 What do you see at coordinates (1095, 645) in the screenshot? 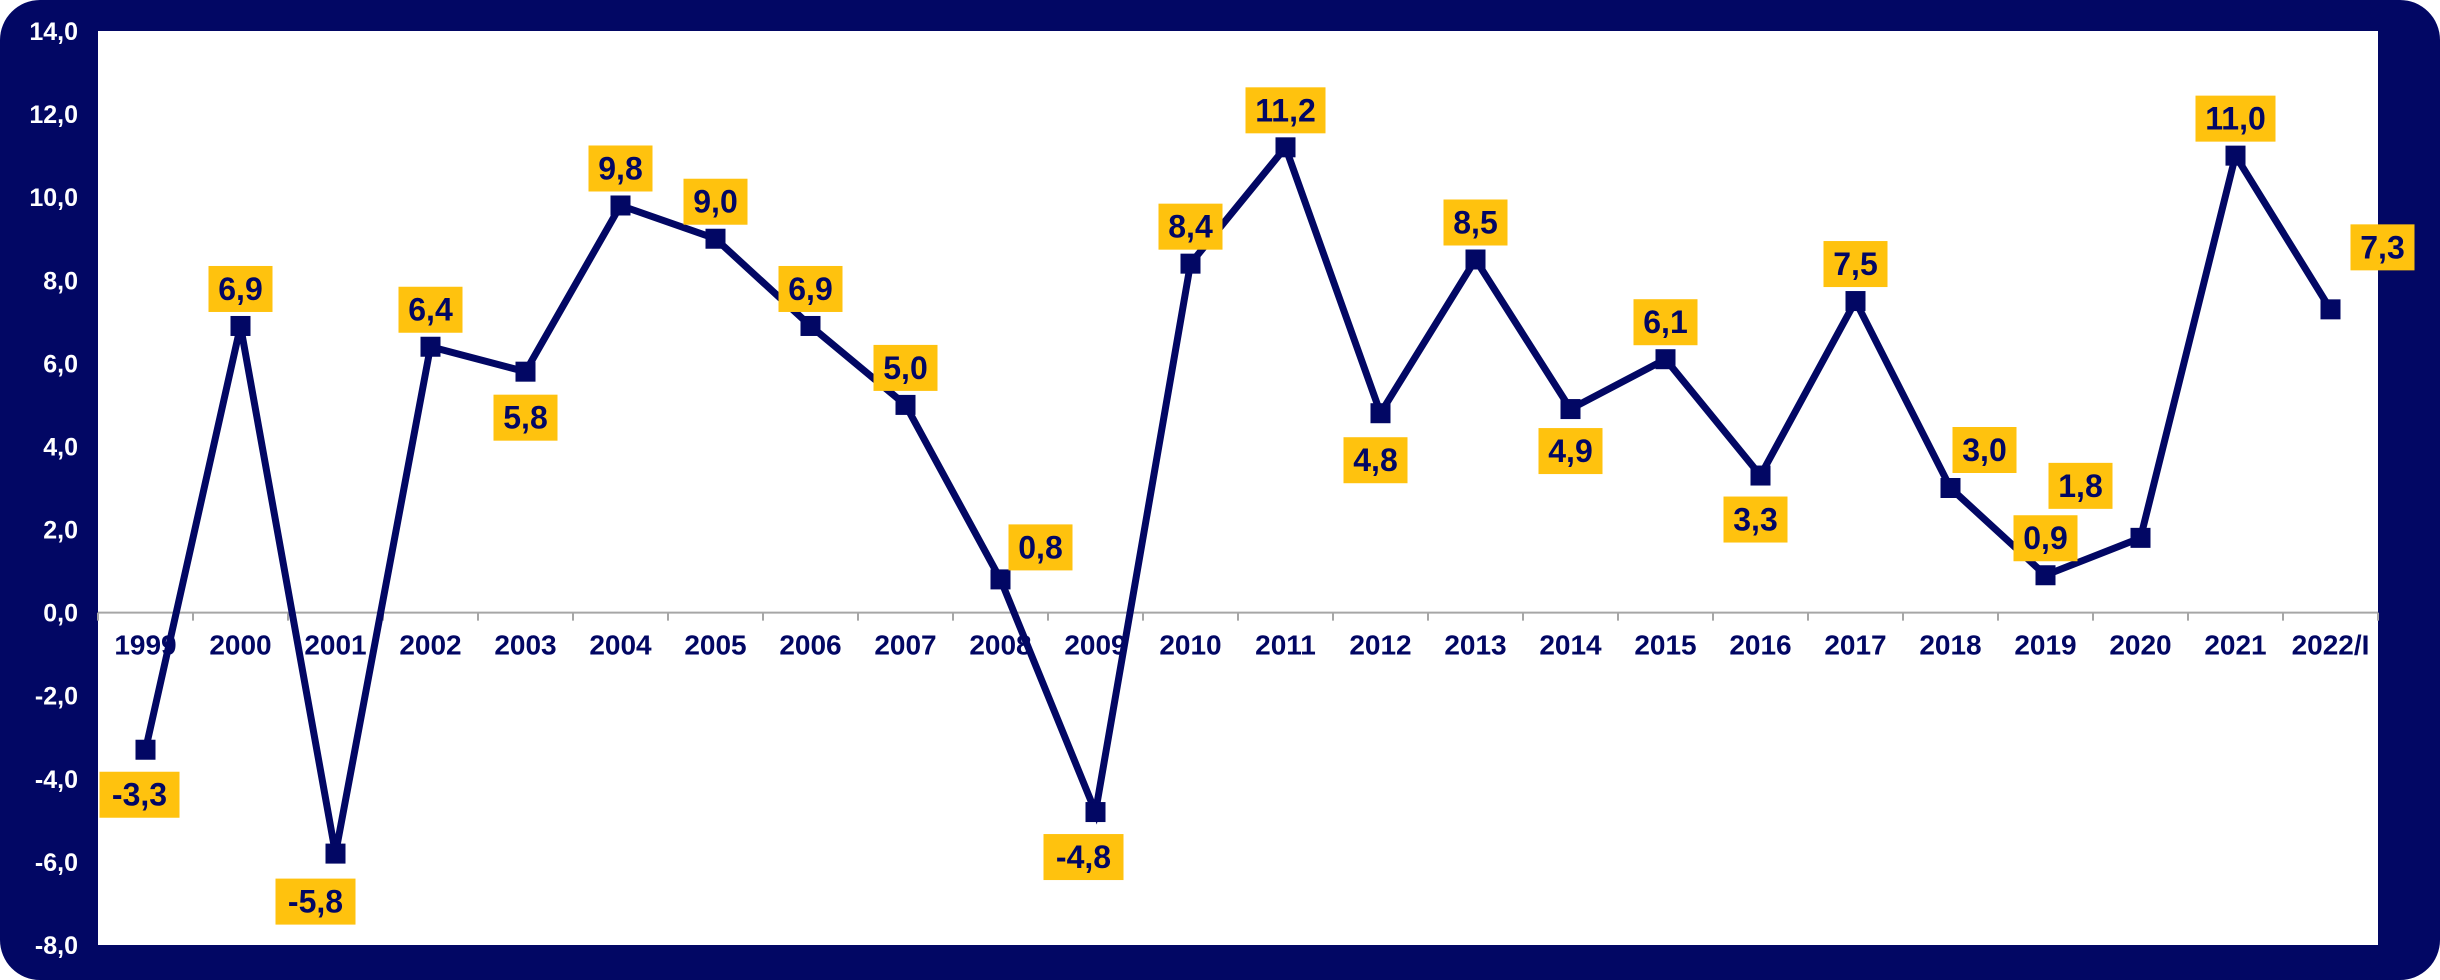
I see `x-category-label: 2009` at bounding box center [1095, 645].